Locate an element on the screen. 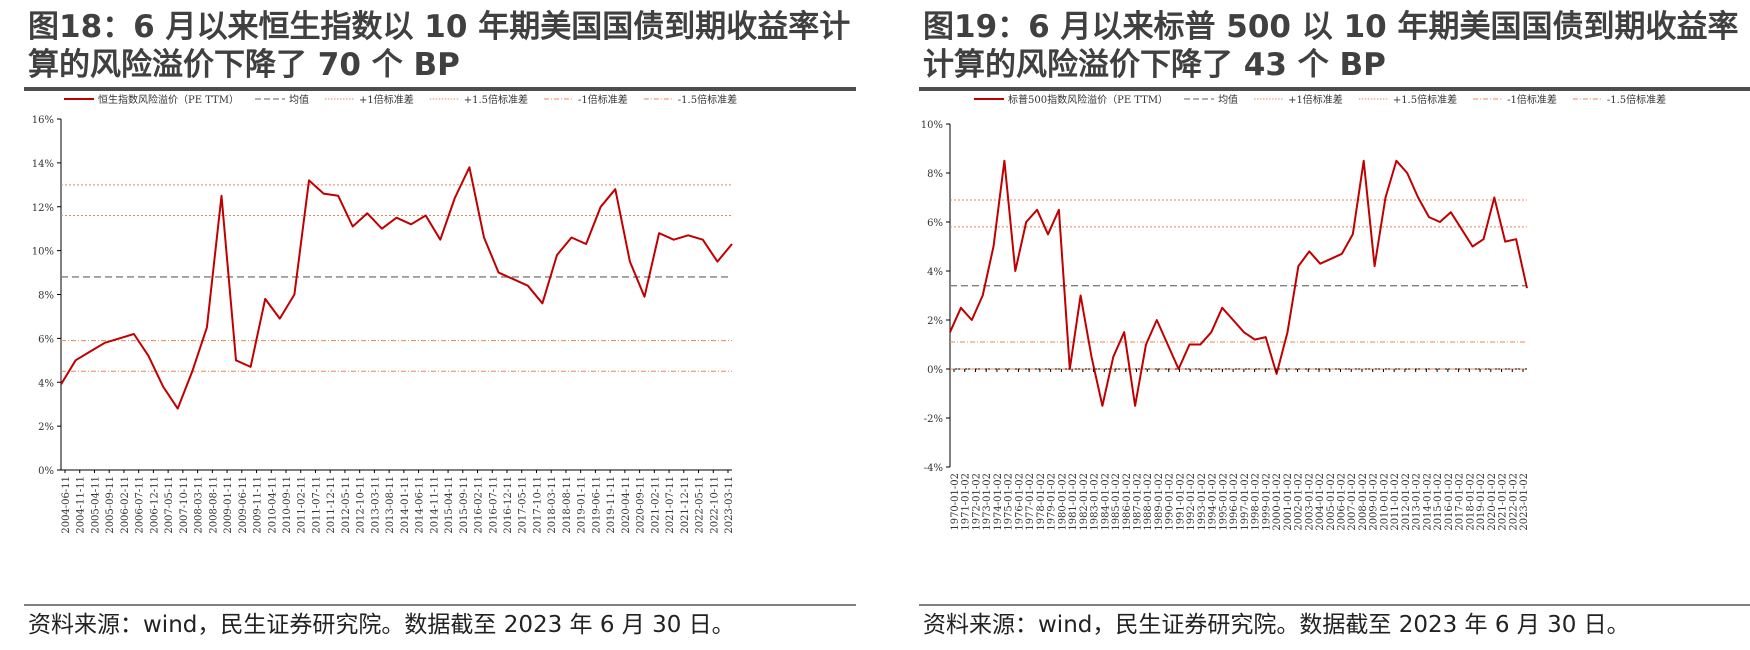  x-tick-label: 1983-01-02 is located at coordinates (1095, 502).